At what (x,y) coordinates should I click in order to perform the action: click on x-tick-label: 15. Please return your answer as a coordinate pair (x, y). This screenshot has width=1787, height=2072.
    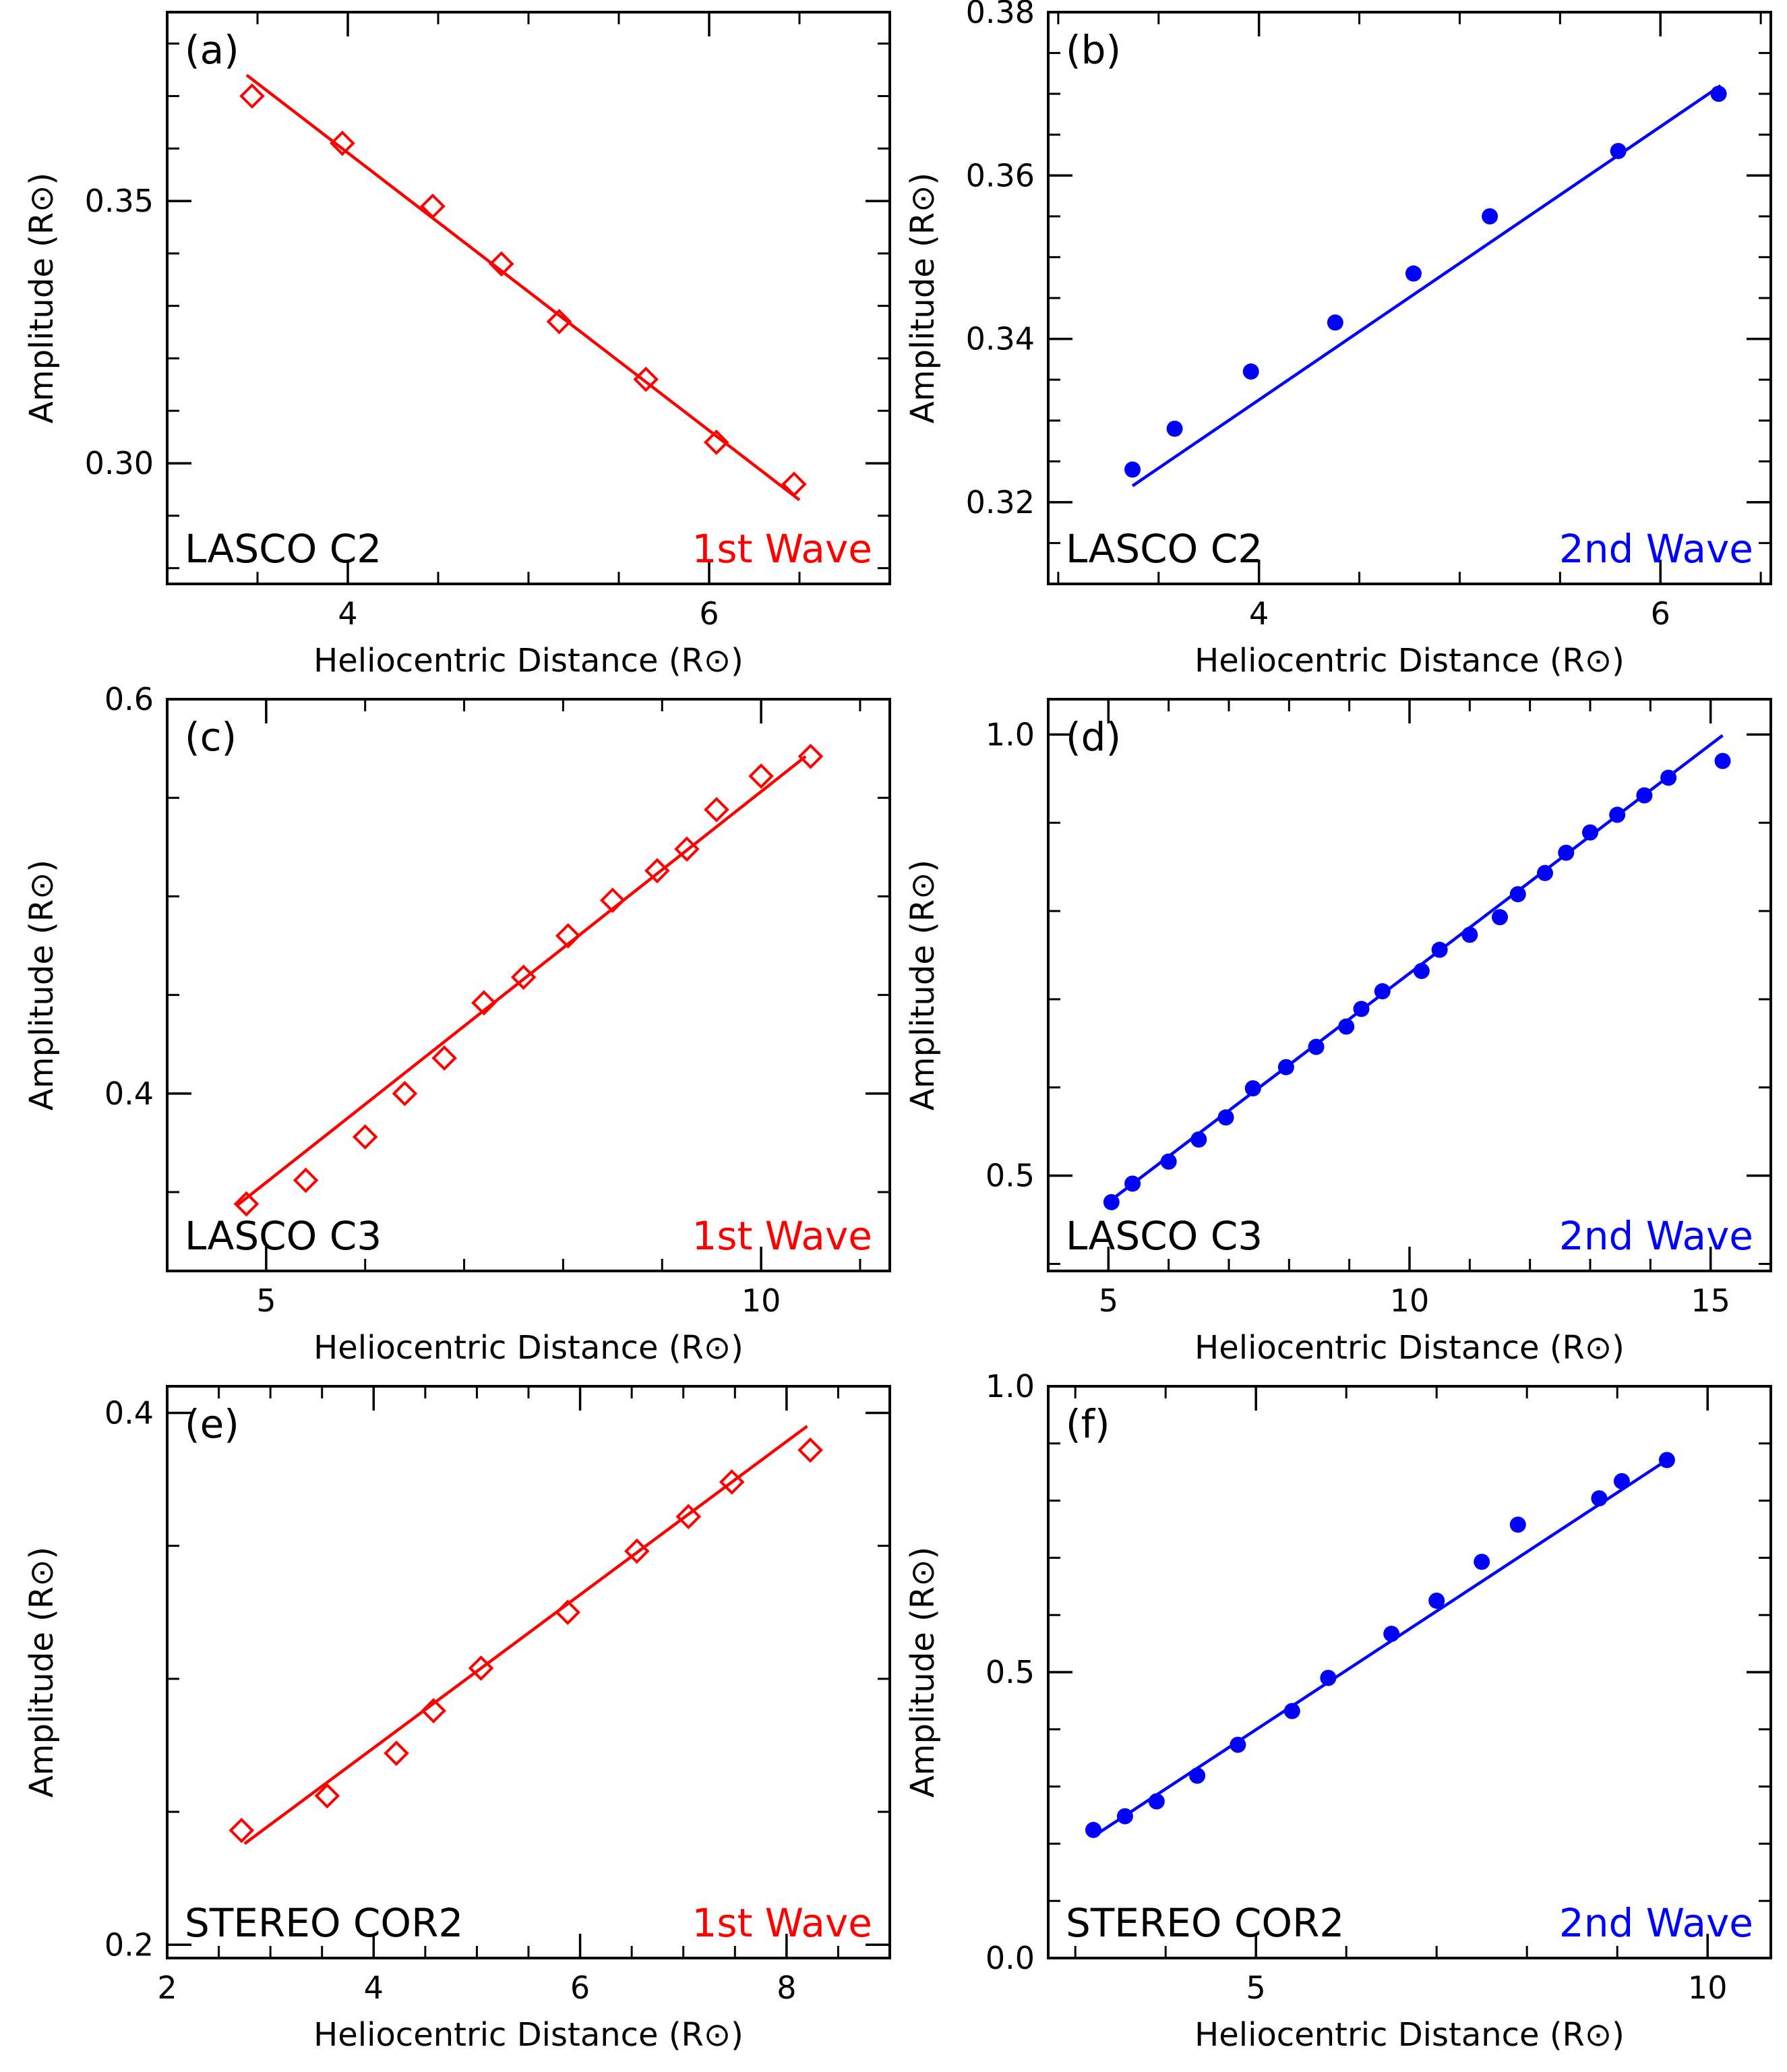
    Looking at the image, I should click on (1710, 1300).